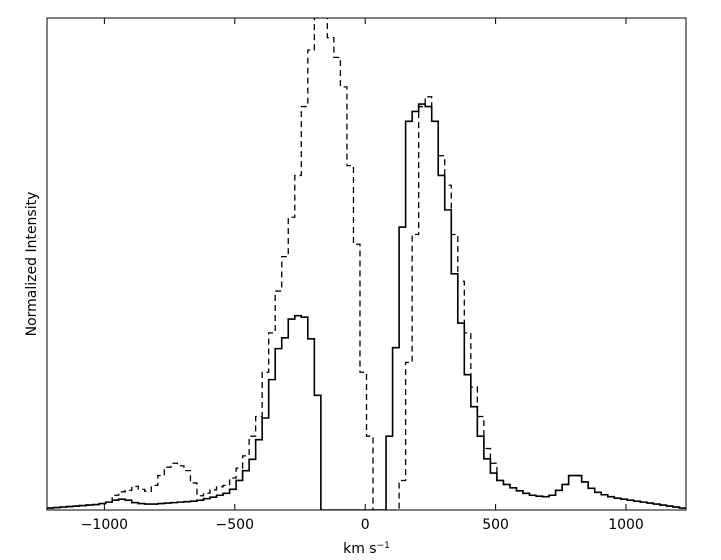 The image size is (721, 560). I want to click on x-tick-label: −1000, so click(104, 525).